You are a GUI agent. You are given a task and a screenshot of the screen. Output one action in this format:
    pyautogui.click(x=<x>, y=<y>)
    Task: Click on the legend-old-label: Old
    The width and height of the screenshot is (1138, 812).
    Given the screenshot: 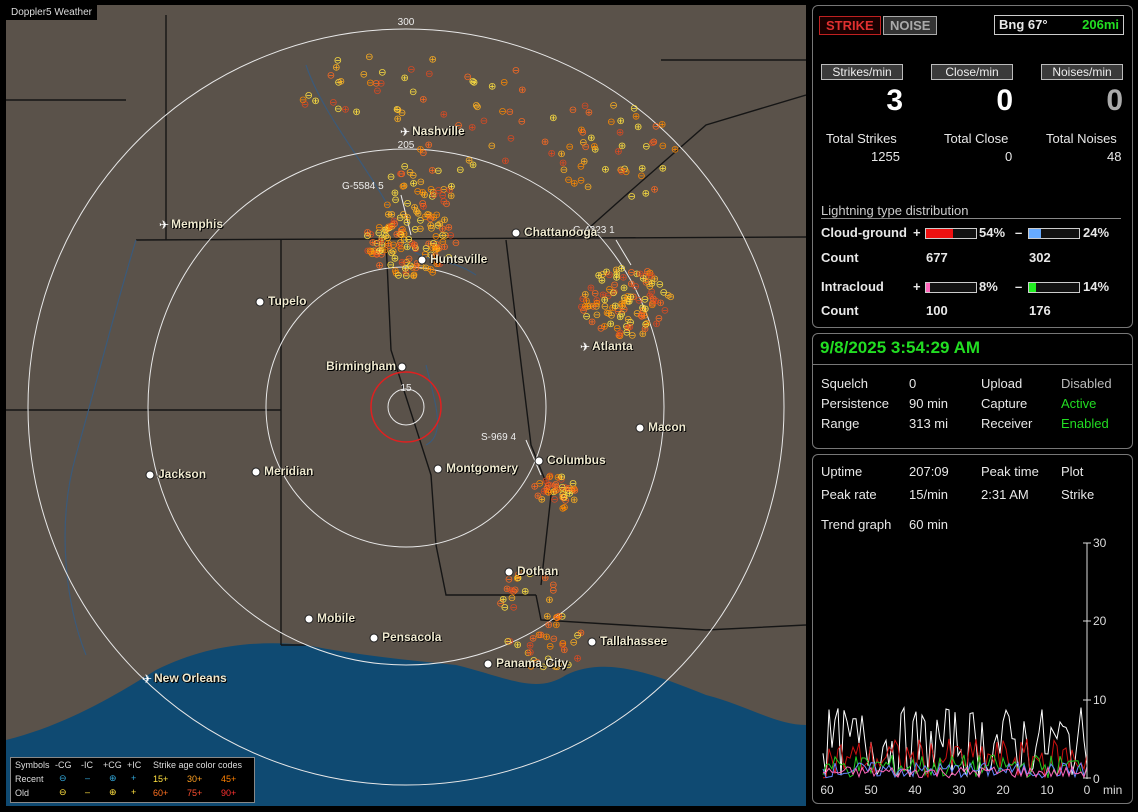 What is the action you would take?
    pyautogui.click(x=22, y=793)
    